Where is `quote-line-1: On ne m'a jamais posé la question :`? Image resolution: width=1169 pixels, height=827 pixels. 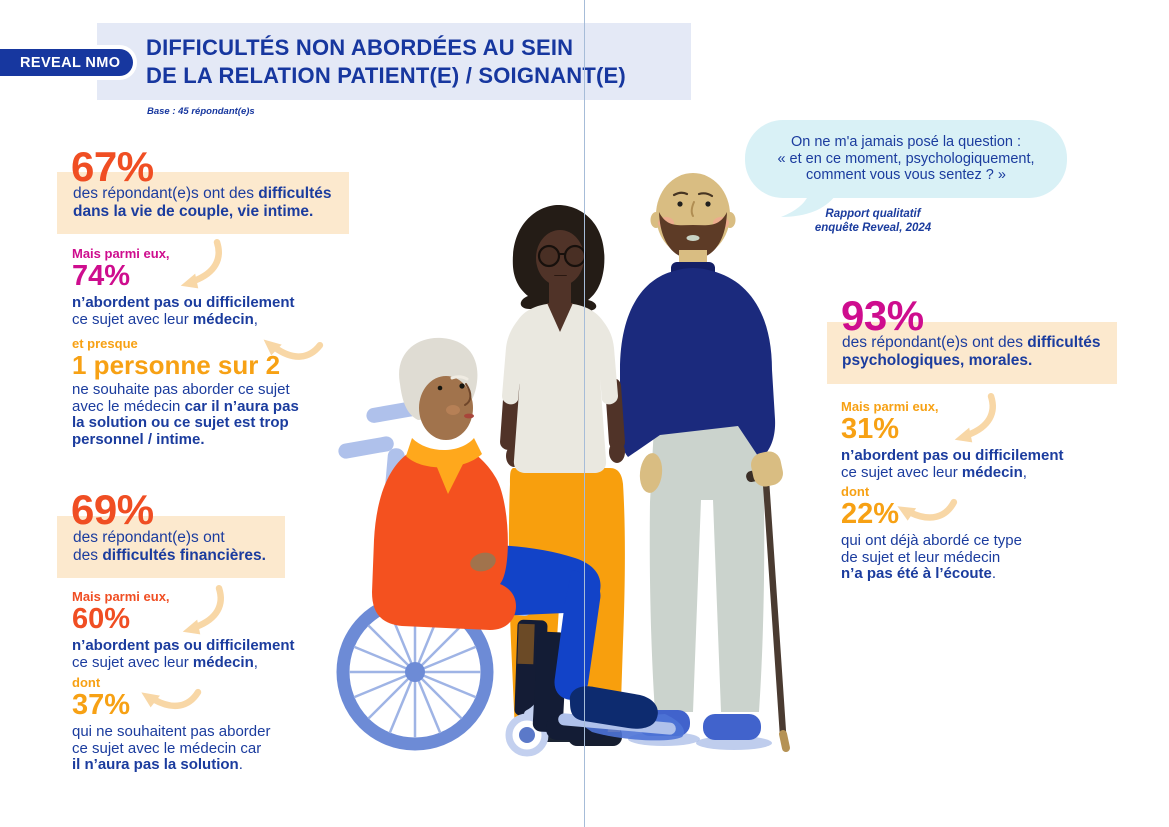
quote-line-1: On ne m'a jamais posé la question : is located at coordinates (906, 142).